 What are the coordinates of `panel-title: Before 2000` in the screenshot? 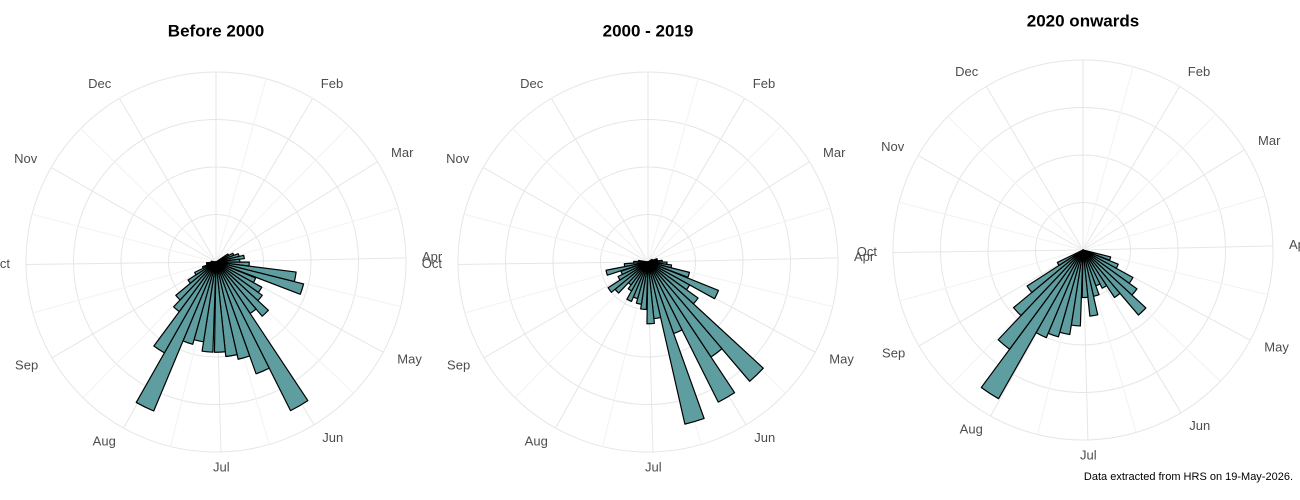 It's located at (216, 30).